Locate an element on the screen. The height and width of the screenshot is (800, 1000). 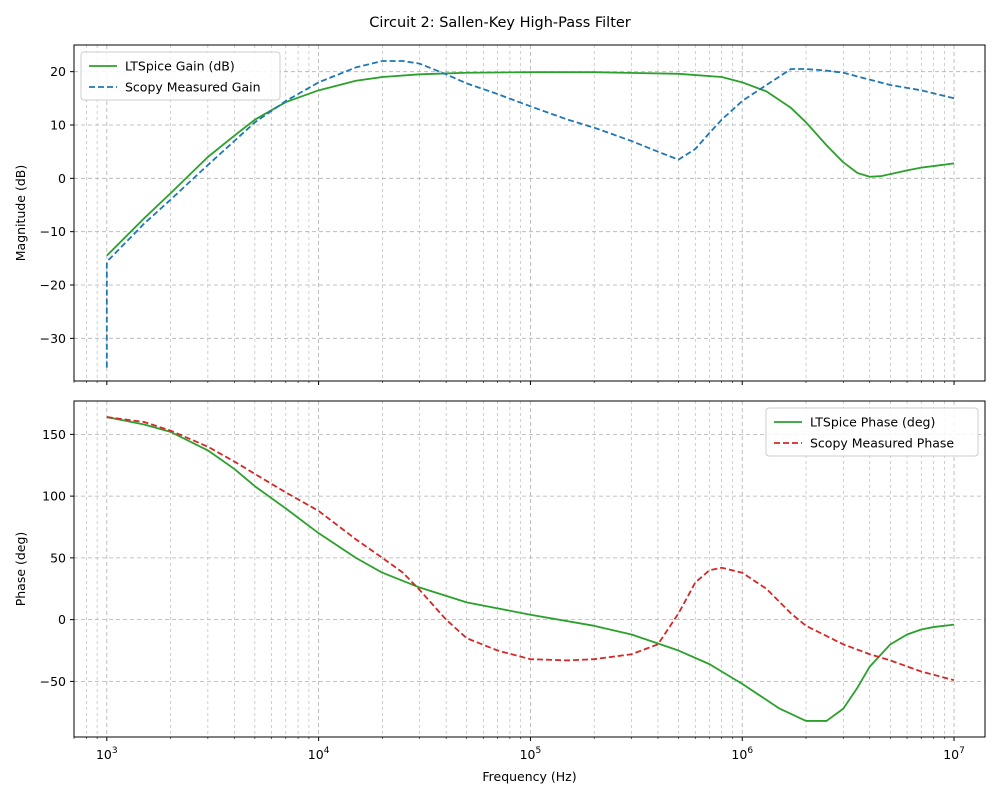
x-tick-label: 10⁵ is located at coordinates (531, 754).